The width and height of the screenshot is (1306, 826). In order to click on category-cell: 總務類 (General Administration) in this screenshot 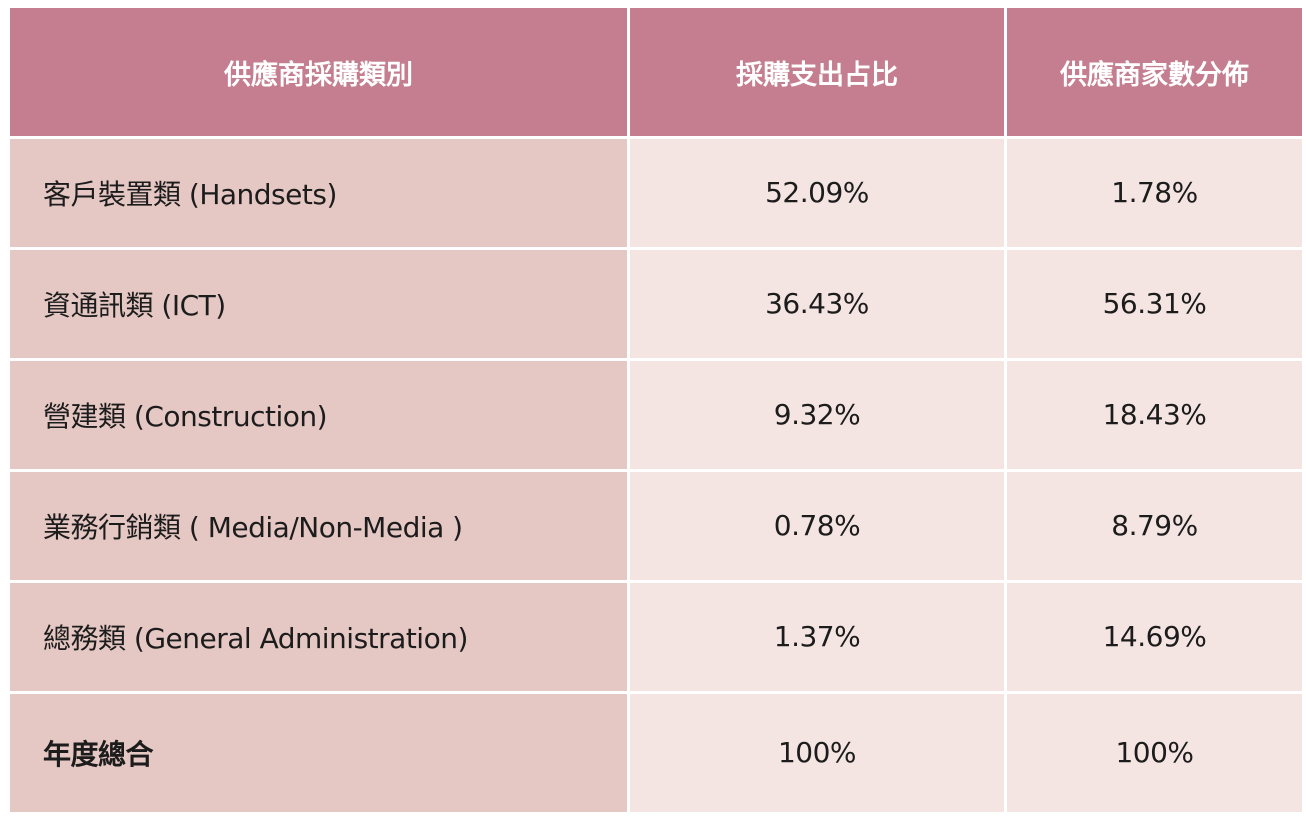, I will do `click(318, 636)`.